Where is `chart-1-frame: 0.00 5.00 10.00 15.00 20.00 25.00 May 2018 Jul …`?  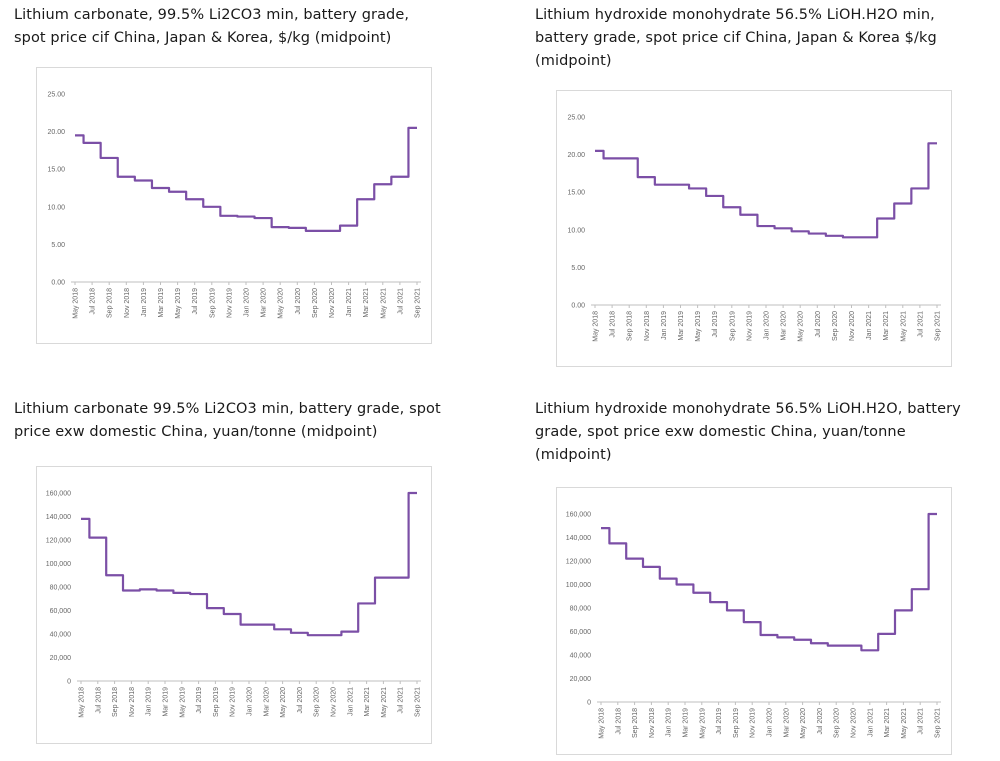 chart-1-frame: 0.00 5.00 10.00 15.00 20.00 25.00 May 2018 Jul … is located at coordinates (234, 205).